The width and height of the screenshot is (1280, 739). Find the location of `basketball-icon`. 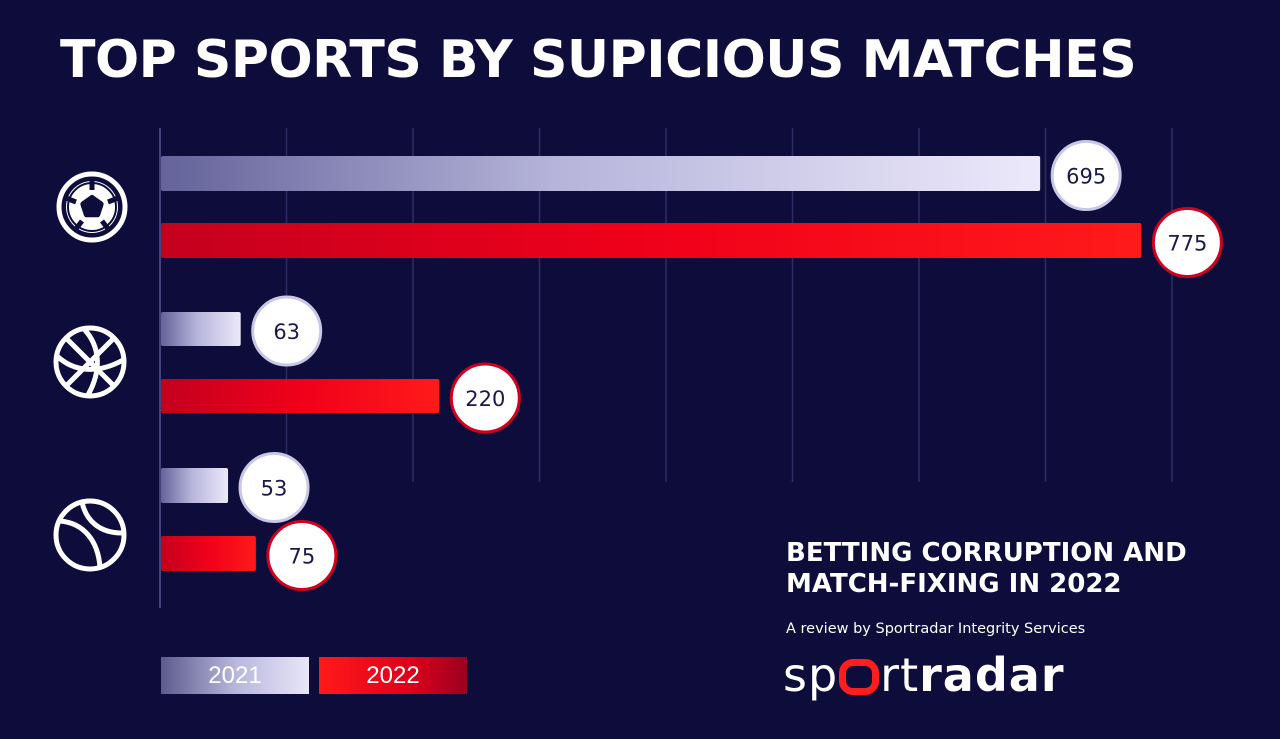

basketball-icon is located at coordinates (90, 362).